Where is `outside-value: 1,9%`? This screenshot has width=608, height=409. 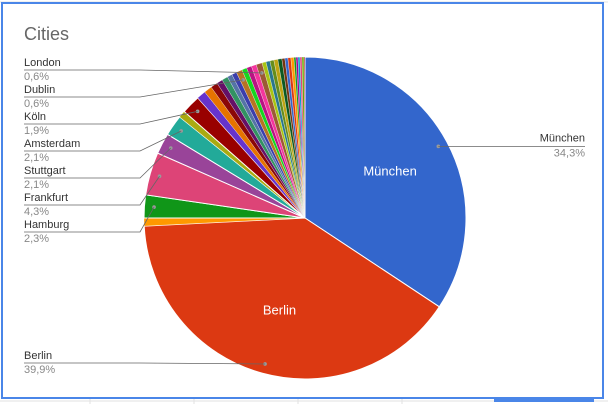 outside-value: 1,9% is located at coordinates (36, 131).